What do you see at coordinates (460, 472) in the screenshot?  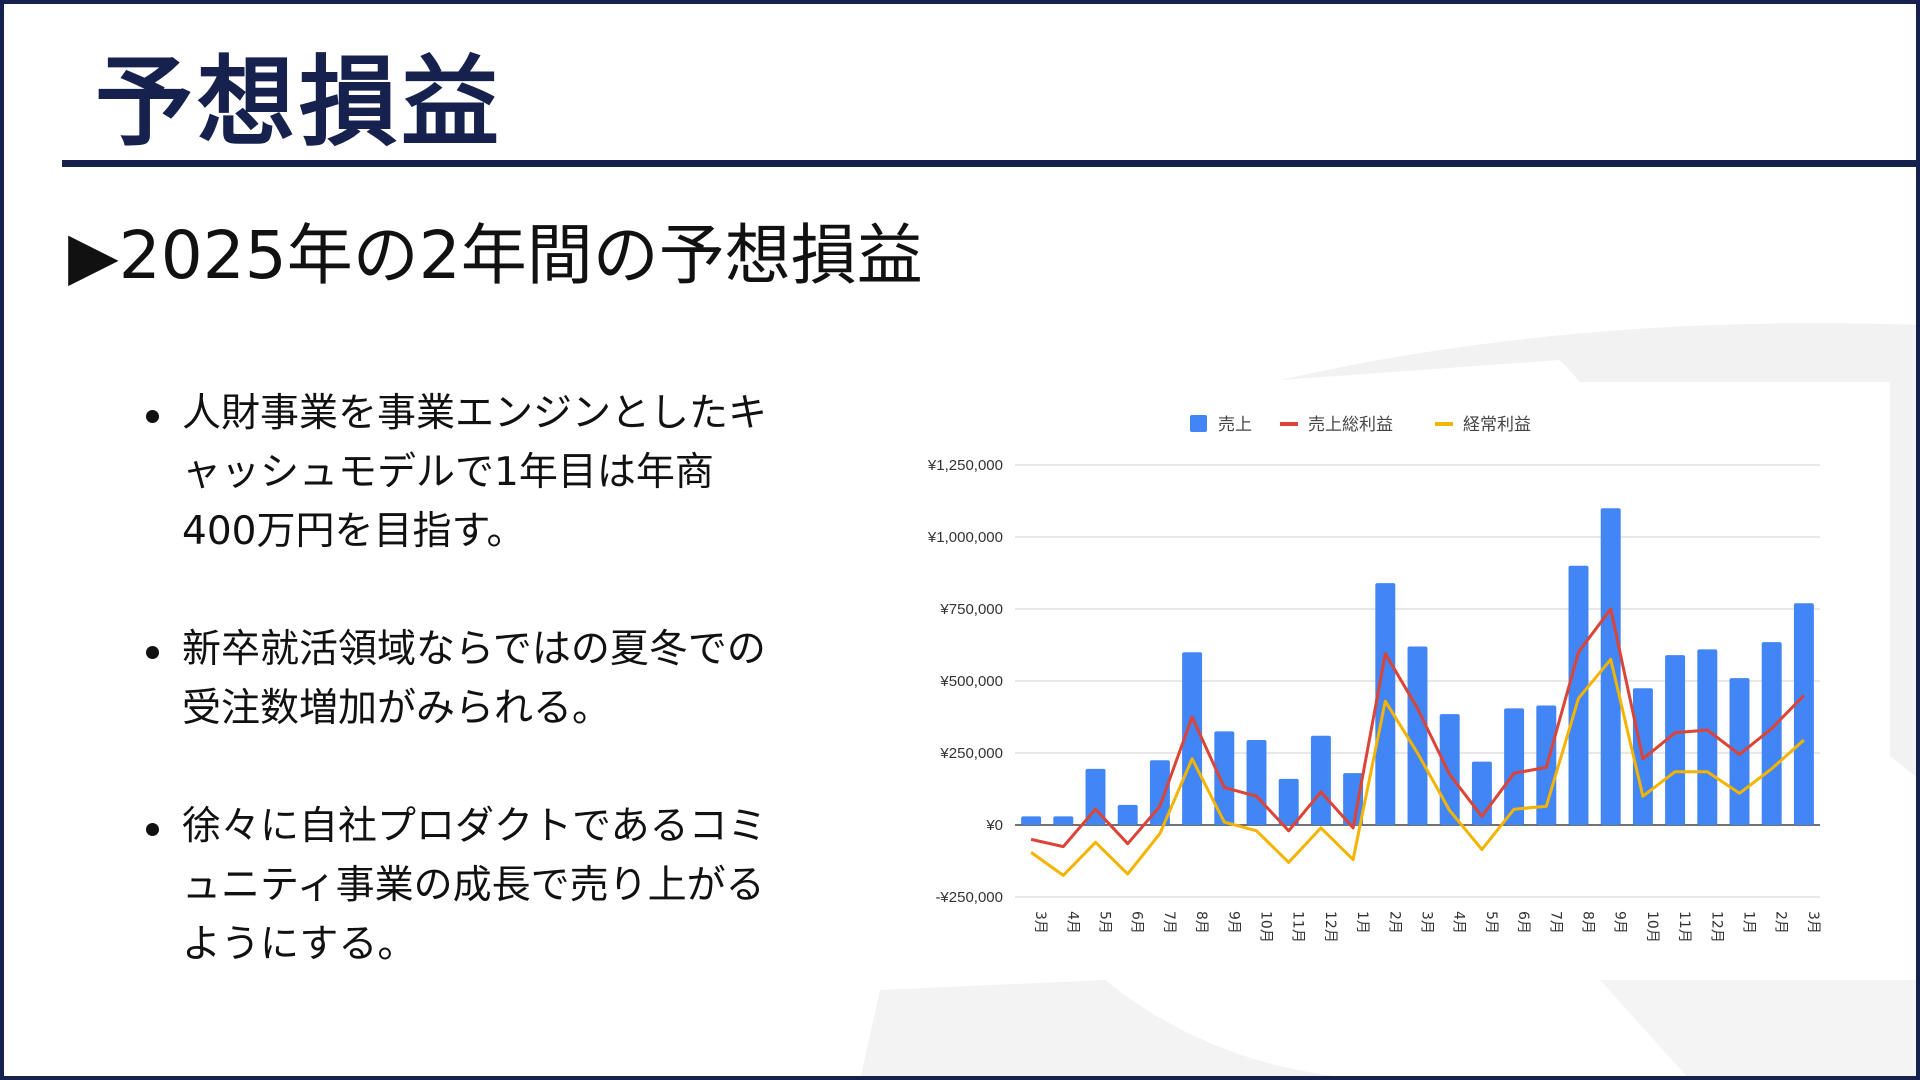 I see `bullet-item: 人財事業を事業エンジンとしたキャッシュモデルで1年目は年商400万円を目指す。` at bounding box center [460, 472].